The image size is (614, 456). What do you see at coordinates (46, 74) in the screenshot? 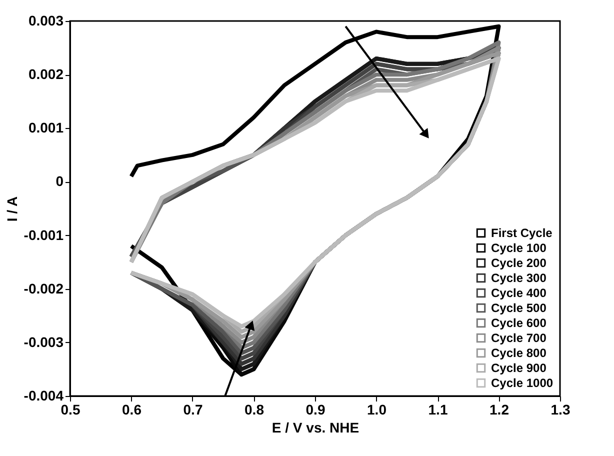
I see `y-tick-label: 0.002` at bounding box center [46, 74].